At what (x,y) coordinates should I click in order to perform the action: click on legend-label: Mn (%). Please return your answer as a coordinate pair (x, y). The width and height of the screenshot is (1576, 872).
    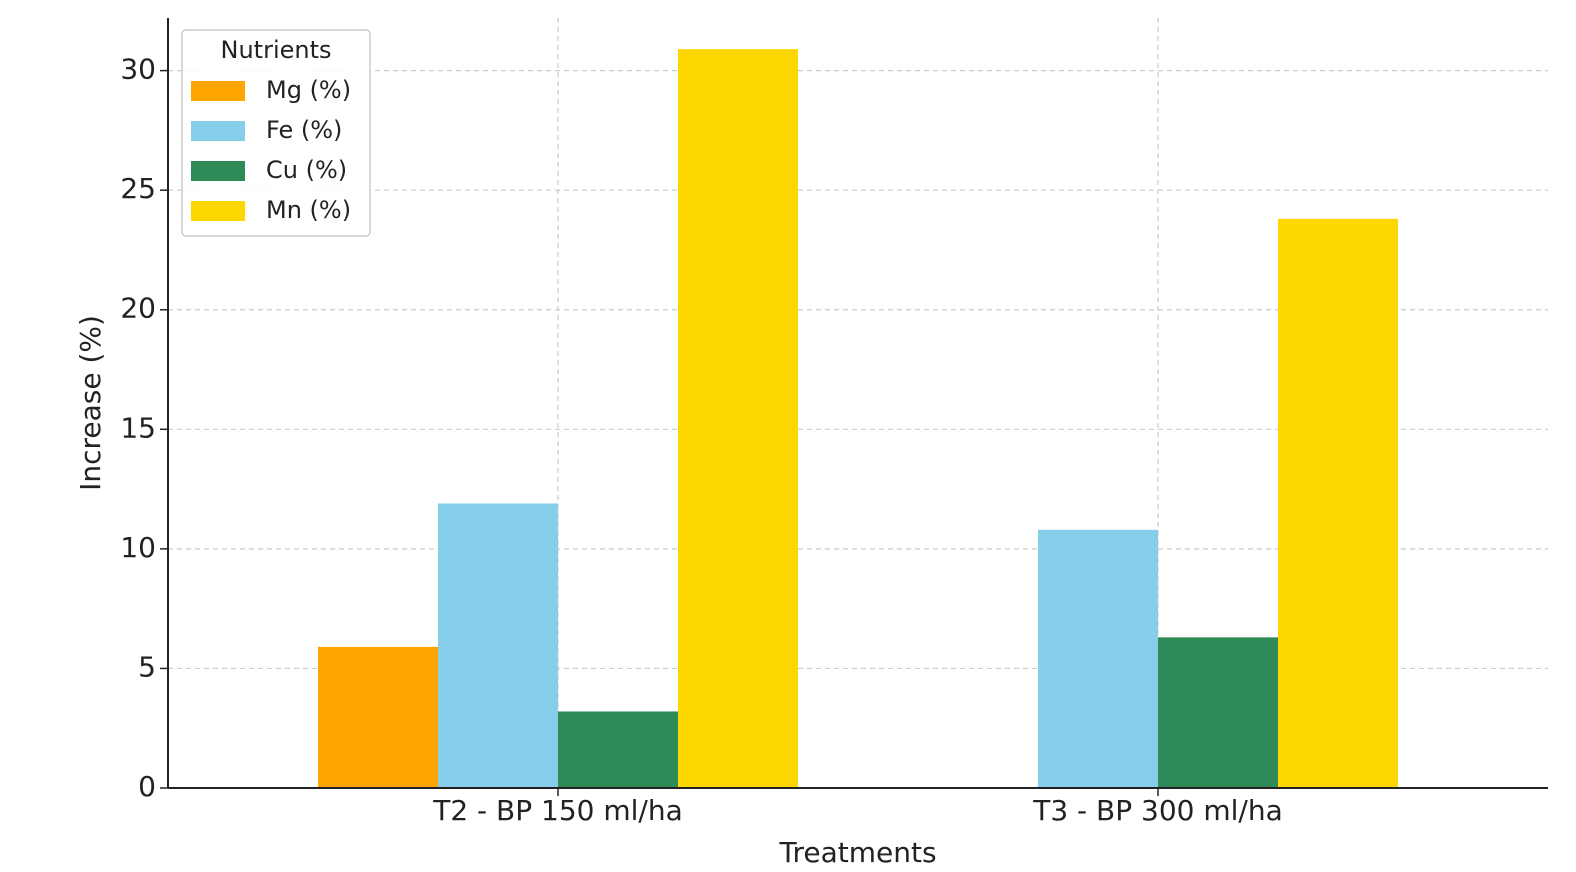
    Looking at the image, I should click on (308, 210).